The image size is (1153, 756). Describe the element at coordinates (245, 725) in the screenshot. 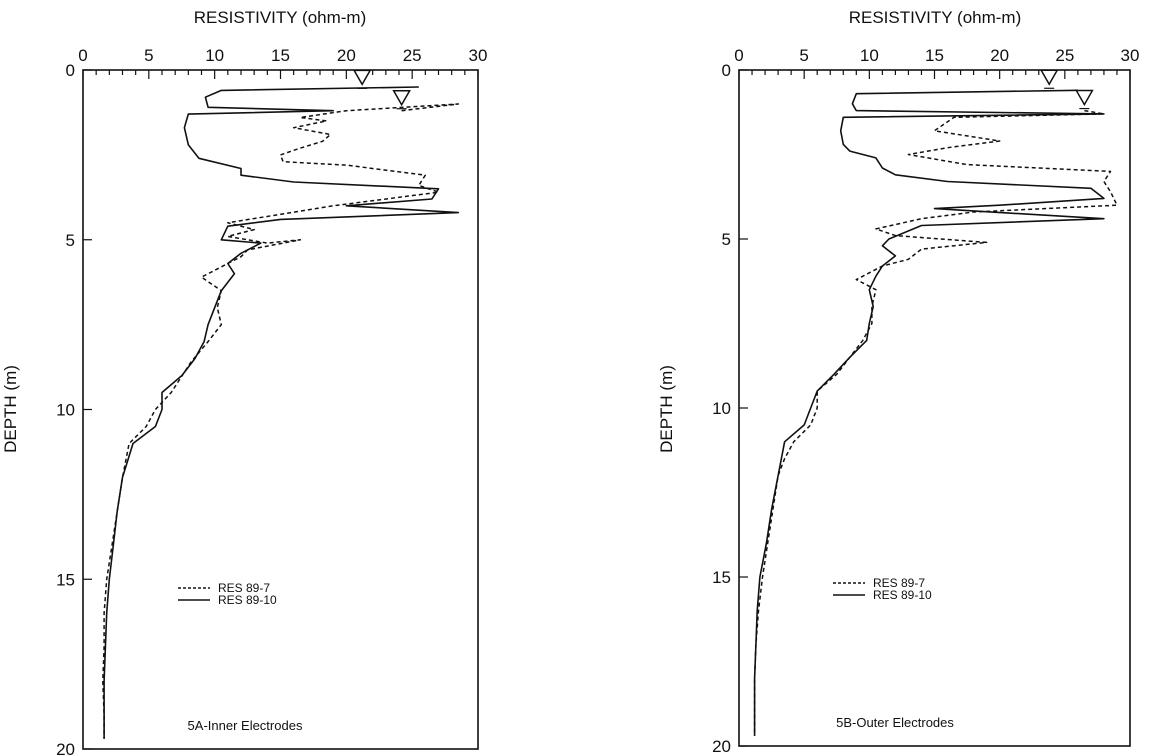

I see `panel-caption: 5A-Inner Electrodes` at that location.